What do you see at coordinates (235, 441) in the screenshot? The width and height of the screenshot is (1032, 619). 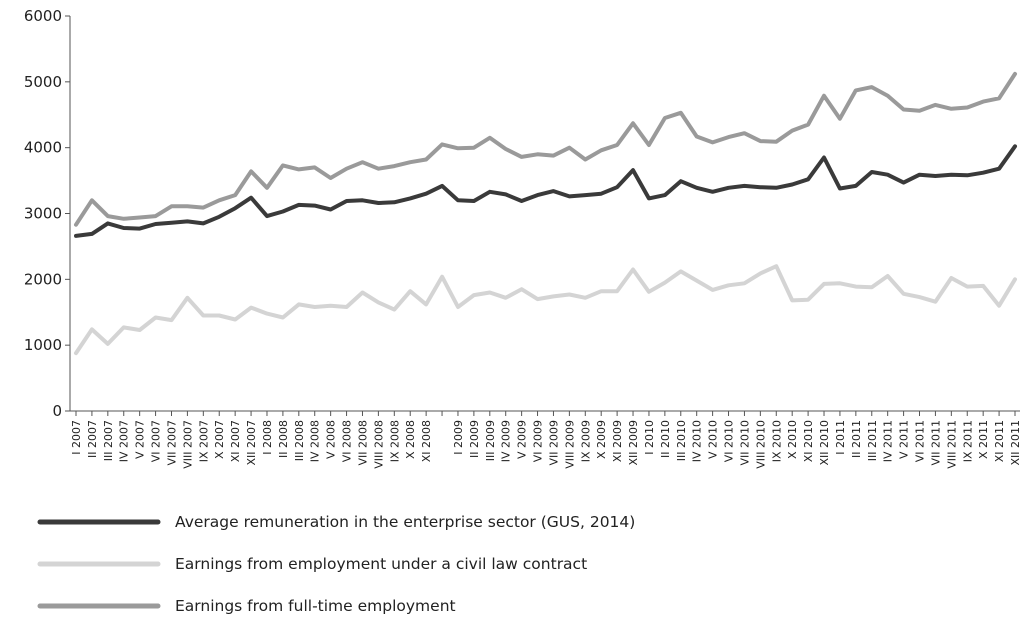 I see `x-tick-label: XI 2007` at bounding box center [235, 441].